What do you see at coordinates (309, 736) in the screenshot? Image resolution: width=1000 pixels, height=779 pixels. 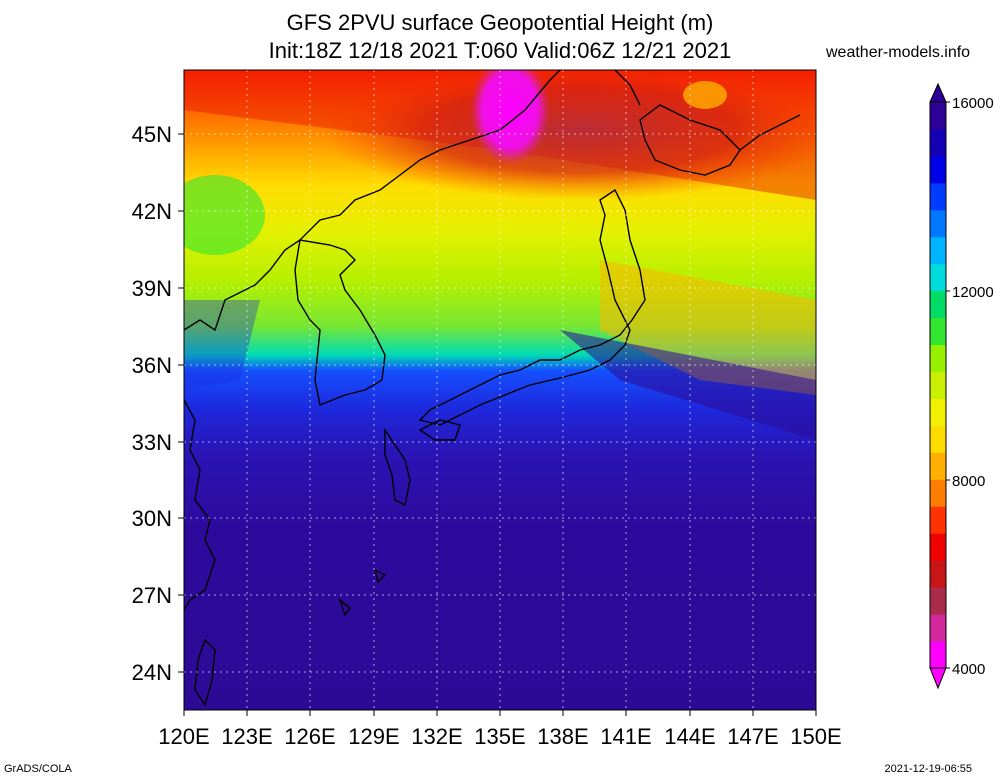 I see `lon-label-126e: 126E` at bounding box center [309, 736].